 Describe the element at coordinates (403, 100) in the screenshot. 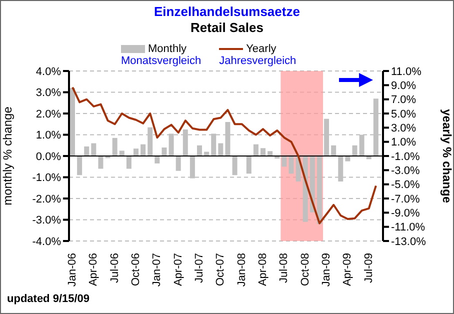

I see `y2-tick-label: 7.0%` at that location.